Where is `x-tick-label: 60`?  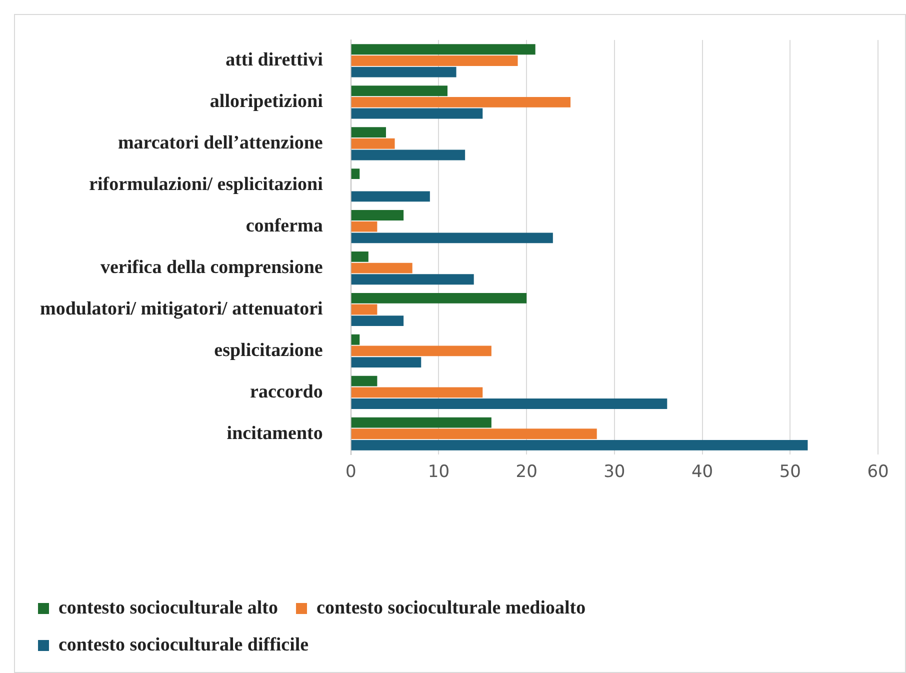 x-tick-label: 60 is located at coordinates (878, 472).